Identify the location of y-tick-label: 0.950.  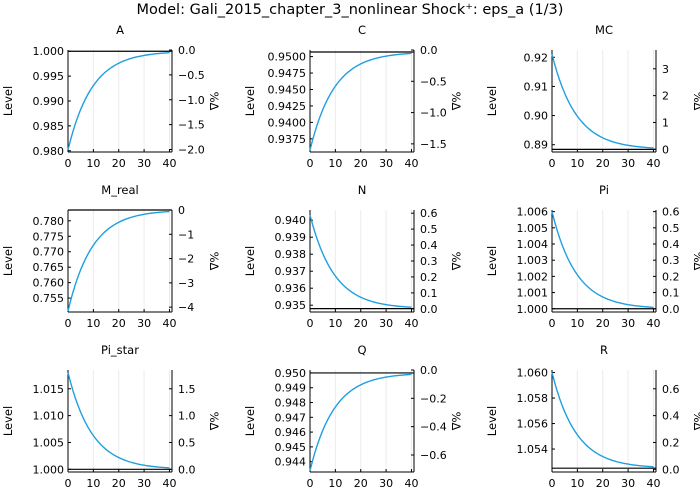
(291, 373).